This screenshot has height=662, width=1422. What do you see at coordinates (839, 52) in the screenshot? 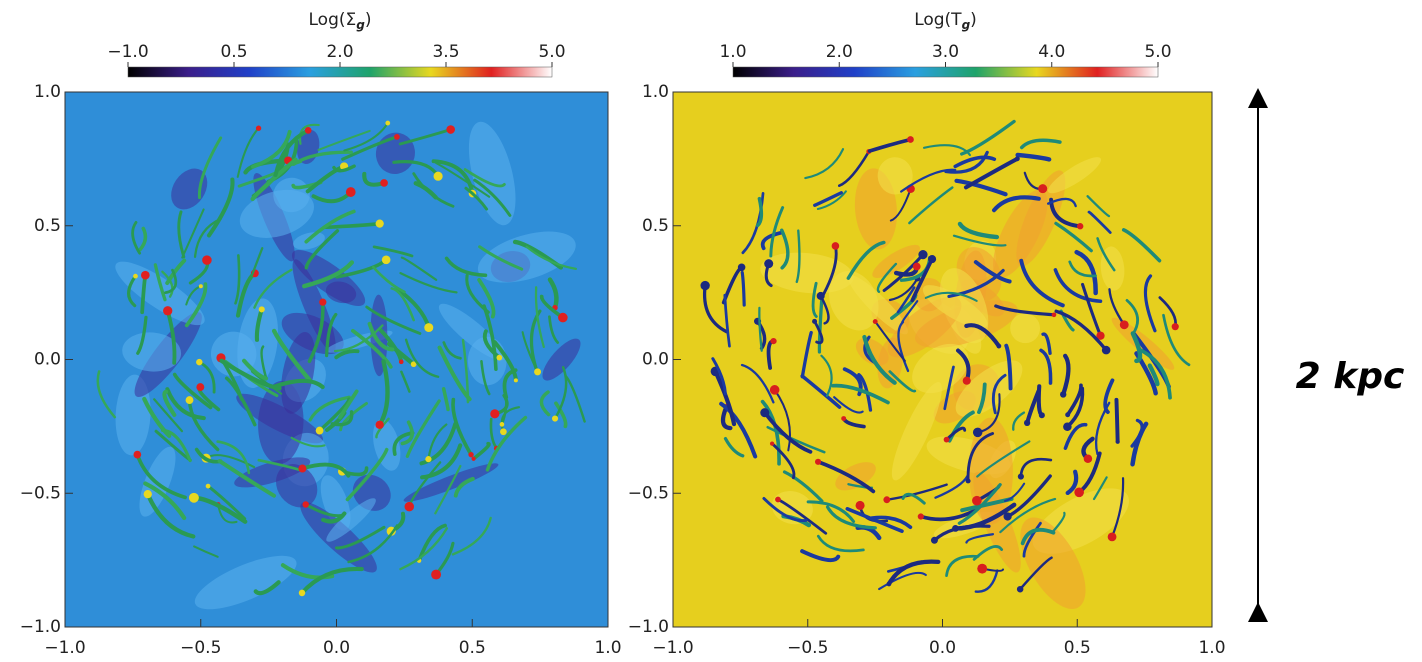
I see `colorbar-tick-label: 2.0` at bounding box center [839, 52].